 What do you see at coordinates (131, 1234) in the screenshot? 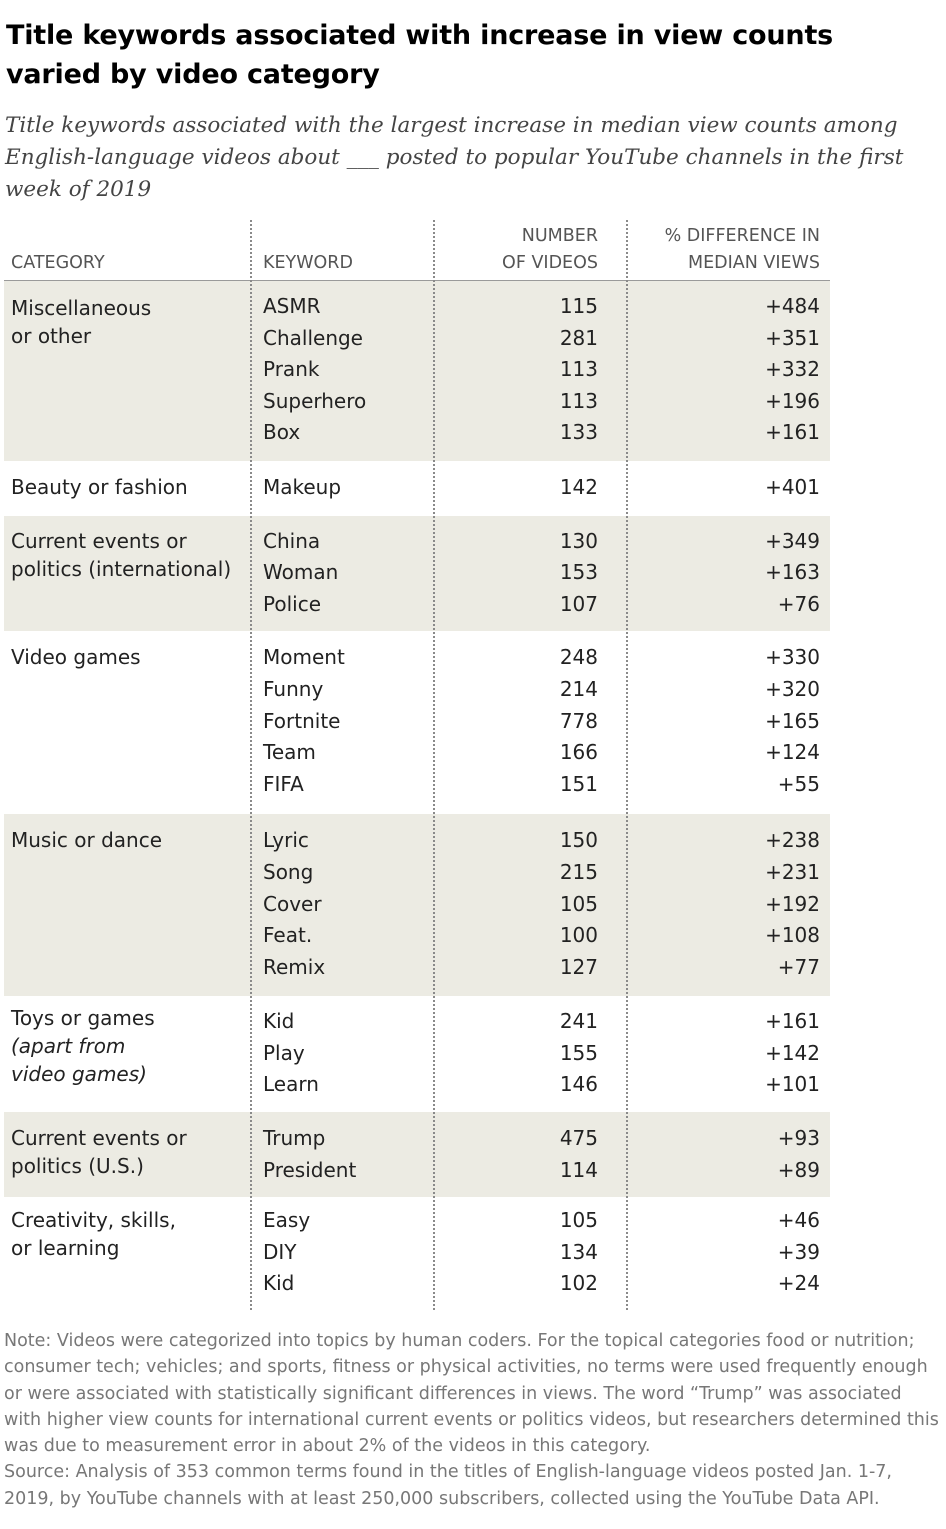
I see `category-label: Creativity, skills, or learning` at bounding box center [131, 1234].